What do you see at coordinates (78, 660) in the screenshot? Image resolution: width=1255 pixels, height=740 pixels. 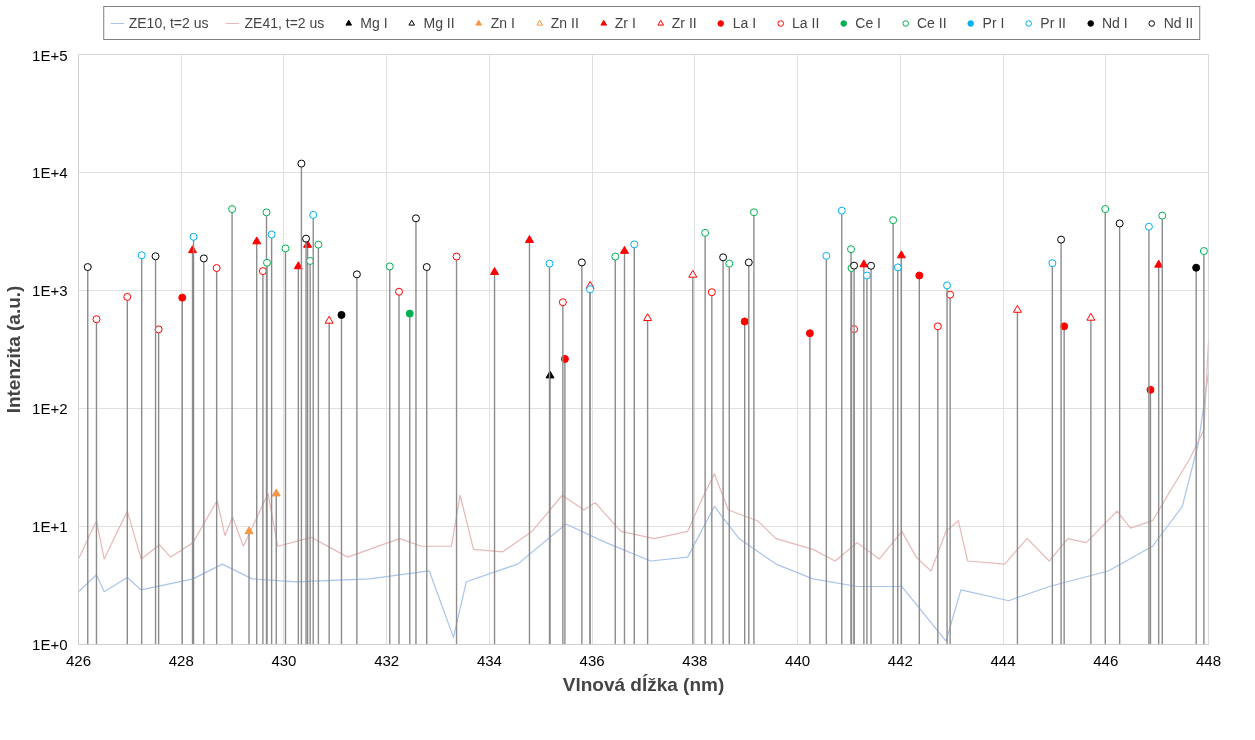 I see `x-tick-label: 426` at bounding box center [78, 660].